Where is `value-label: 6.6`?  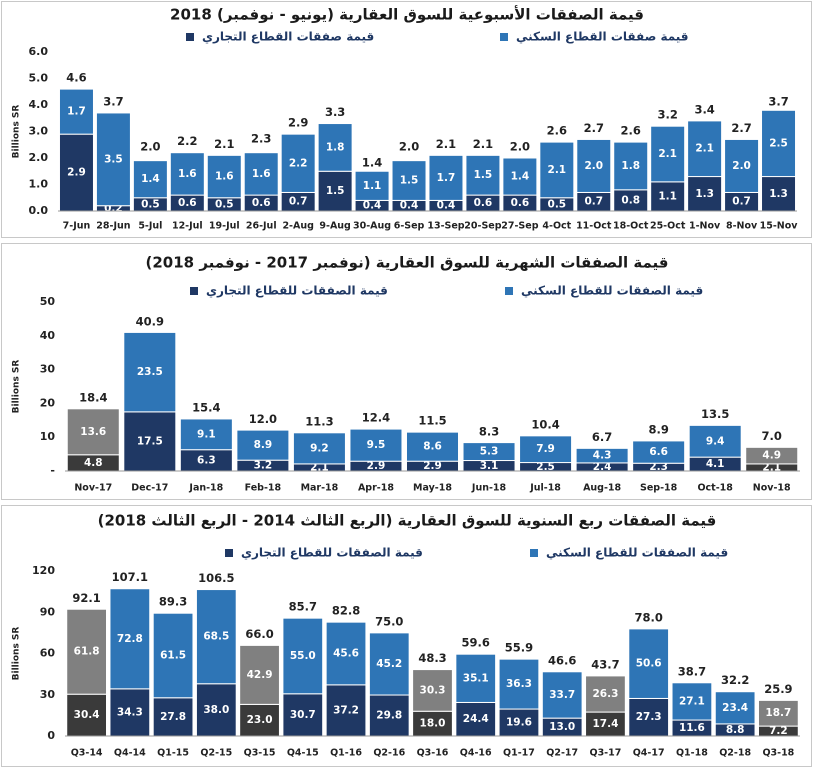 value-label: 6.6 is located at coordinates (658, 452).